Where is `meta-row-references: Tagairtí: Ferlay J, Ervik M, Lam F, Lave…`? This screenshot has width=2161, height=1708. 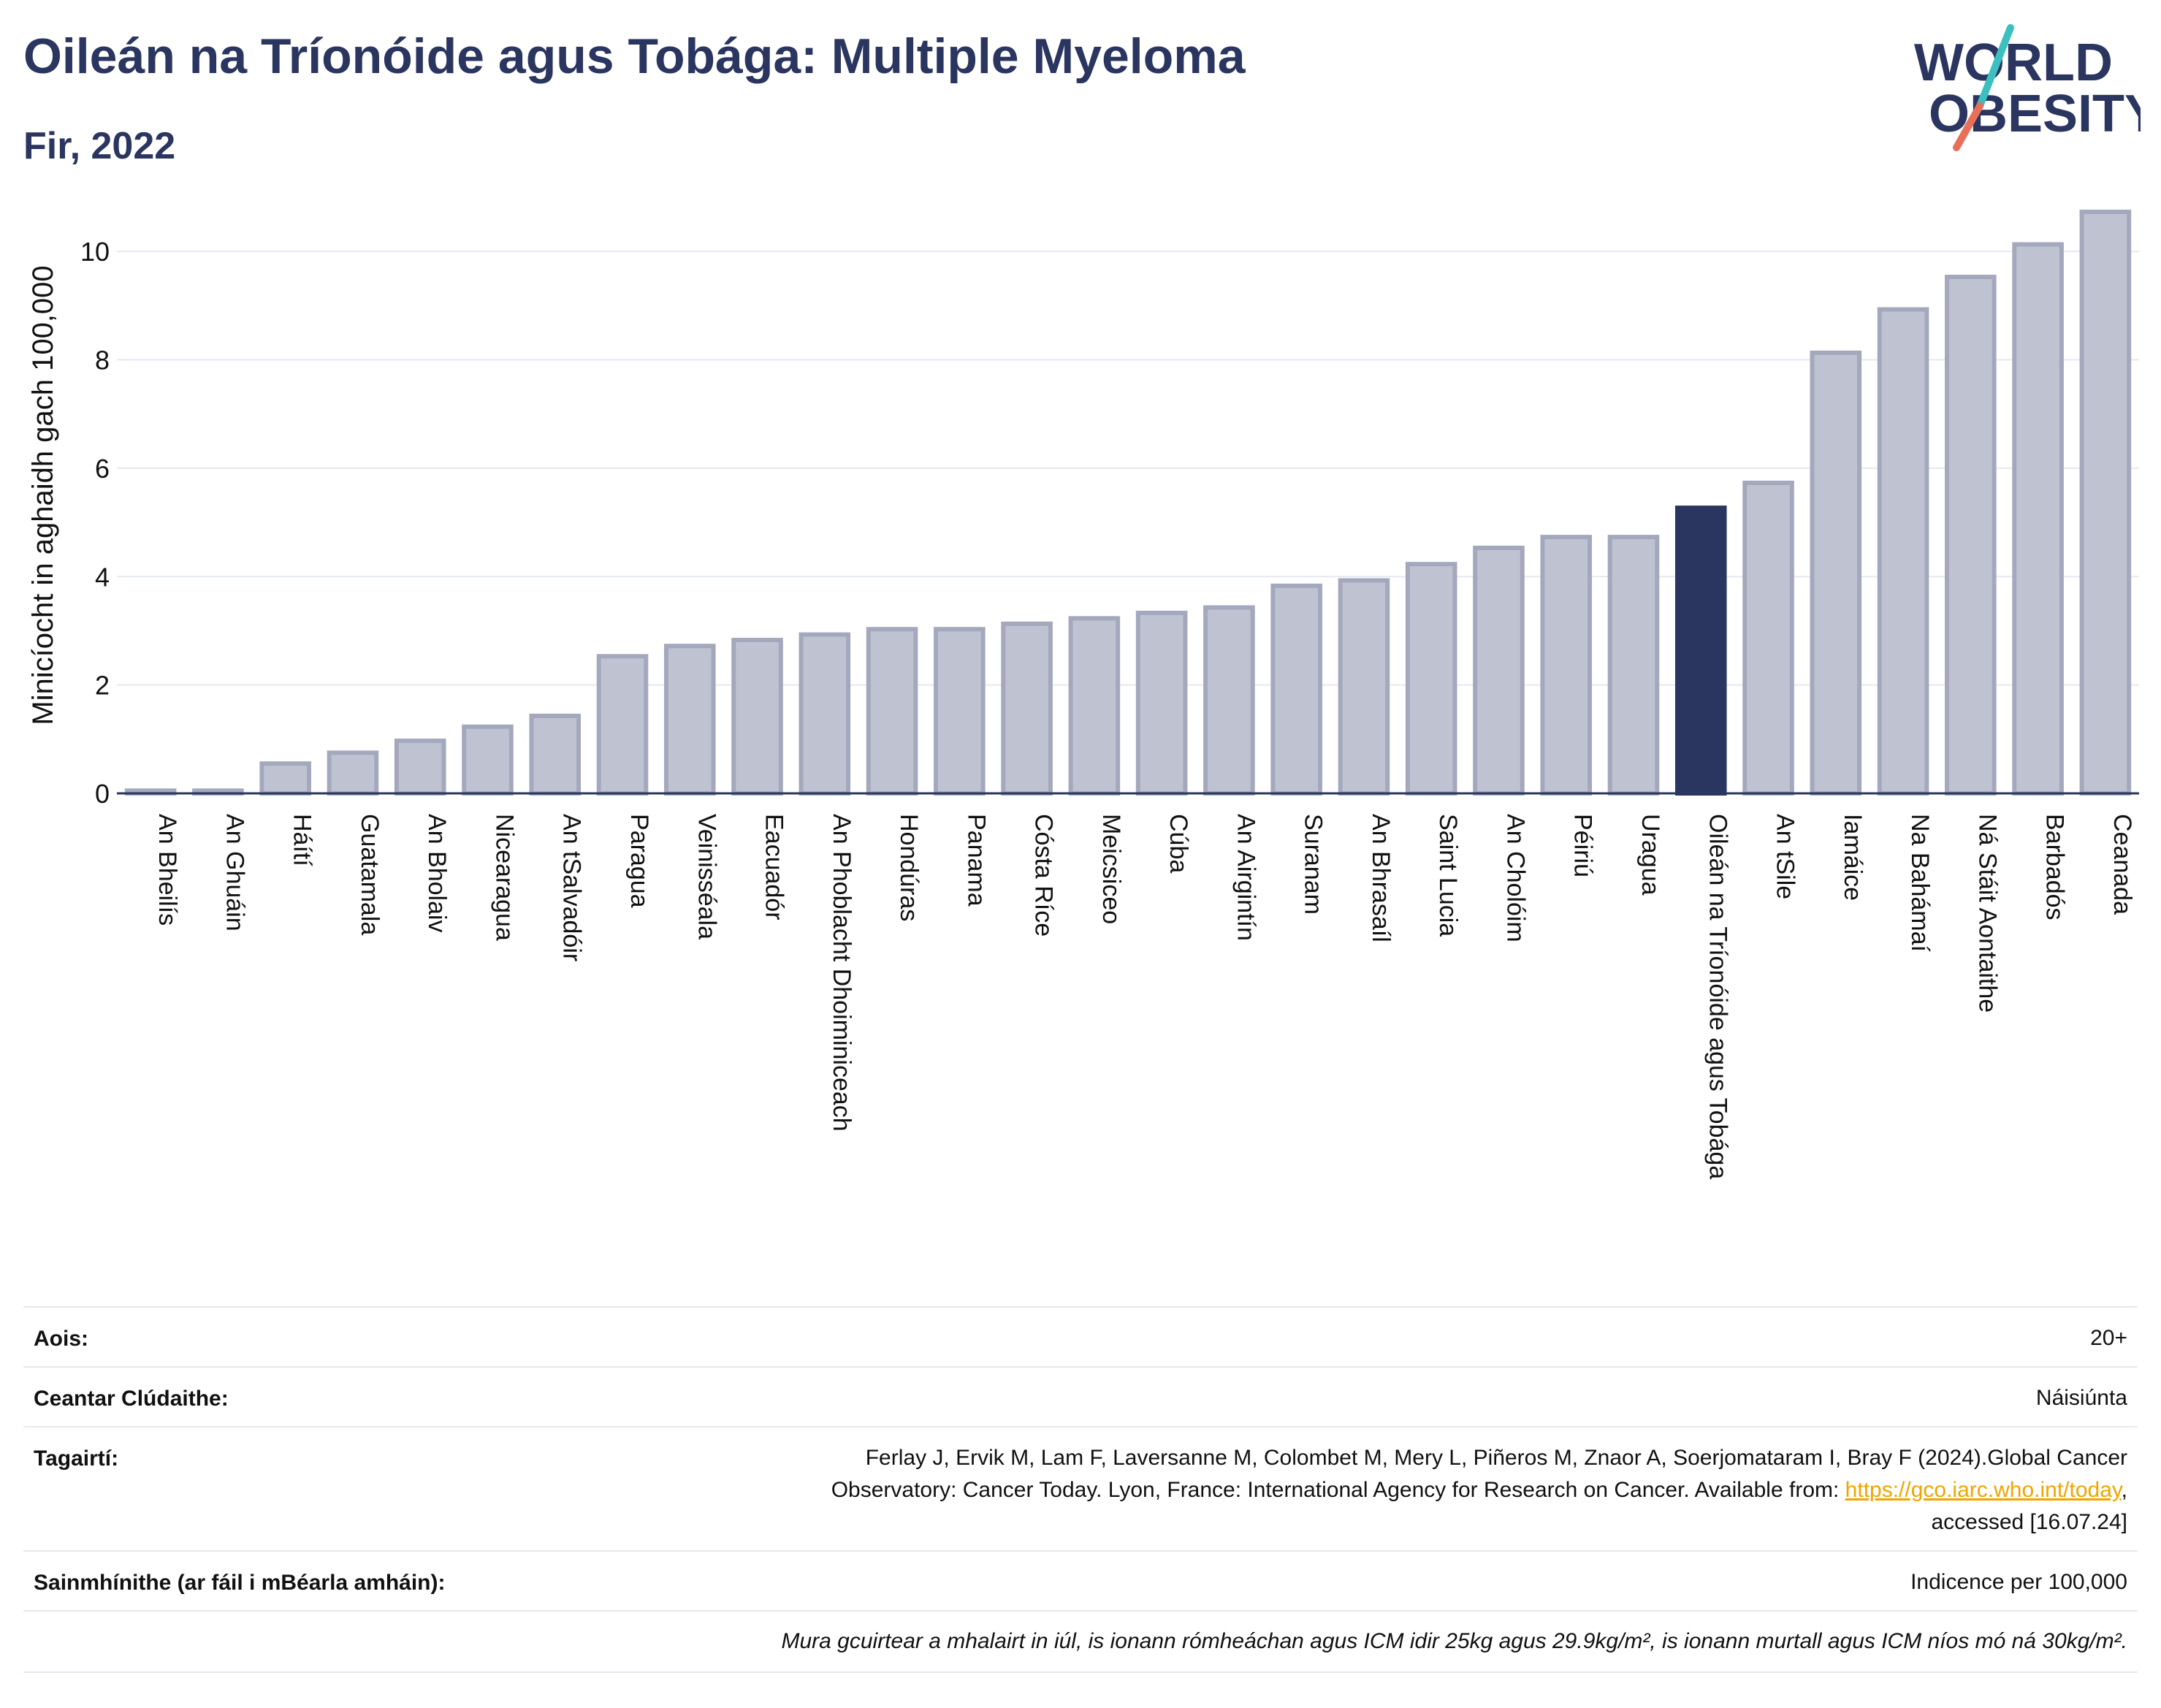 meta-row-references: Tagairtí: Ferlay J, Ervik M, Lam F, Lave… is located at coordinates (1080, 1489).